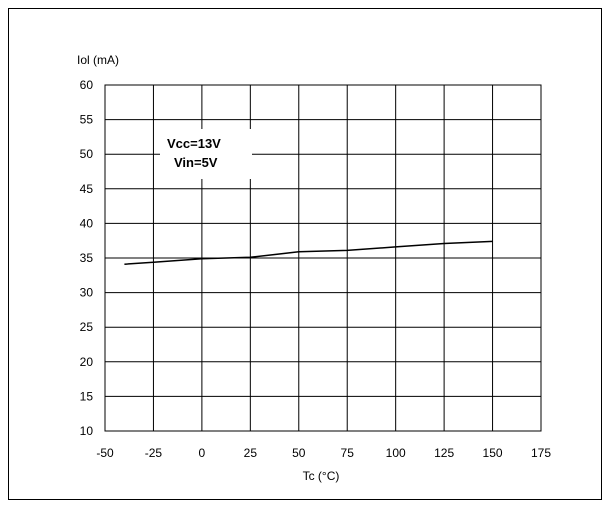 This screenshot has height=508, width=615. I want to click on y-tick-label: 25, so click(87, 327).